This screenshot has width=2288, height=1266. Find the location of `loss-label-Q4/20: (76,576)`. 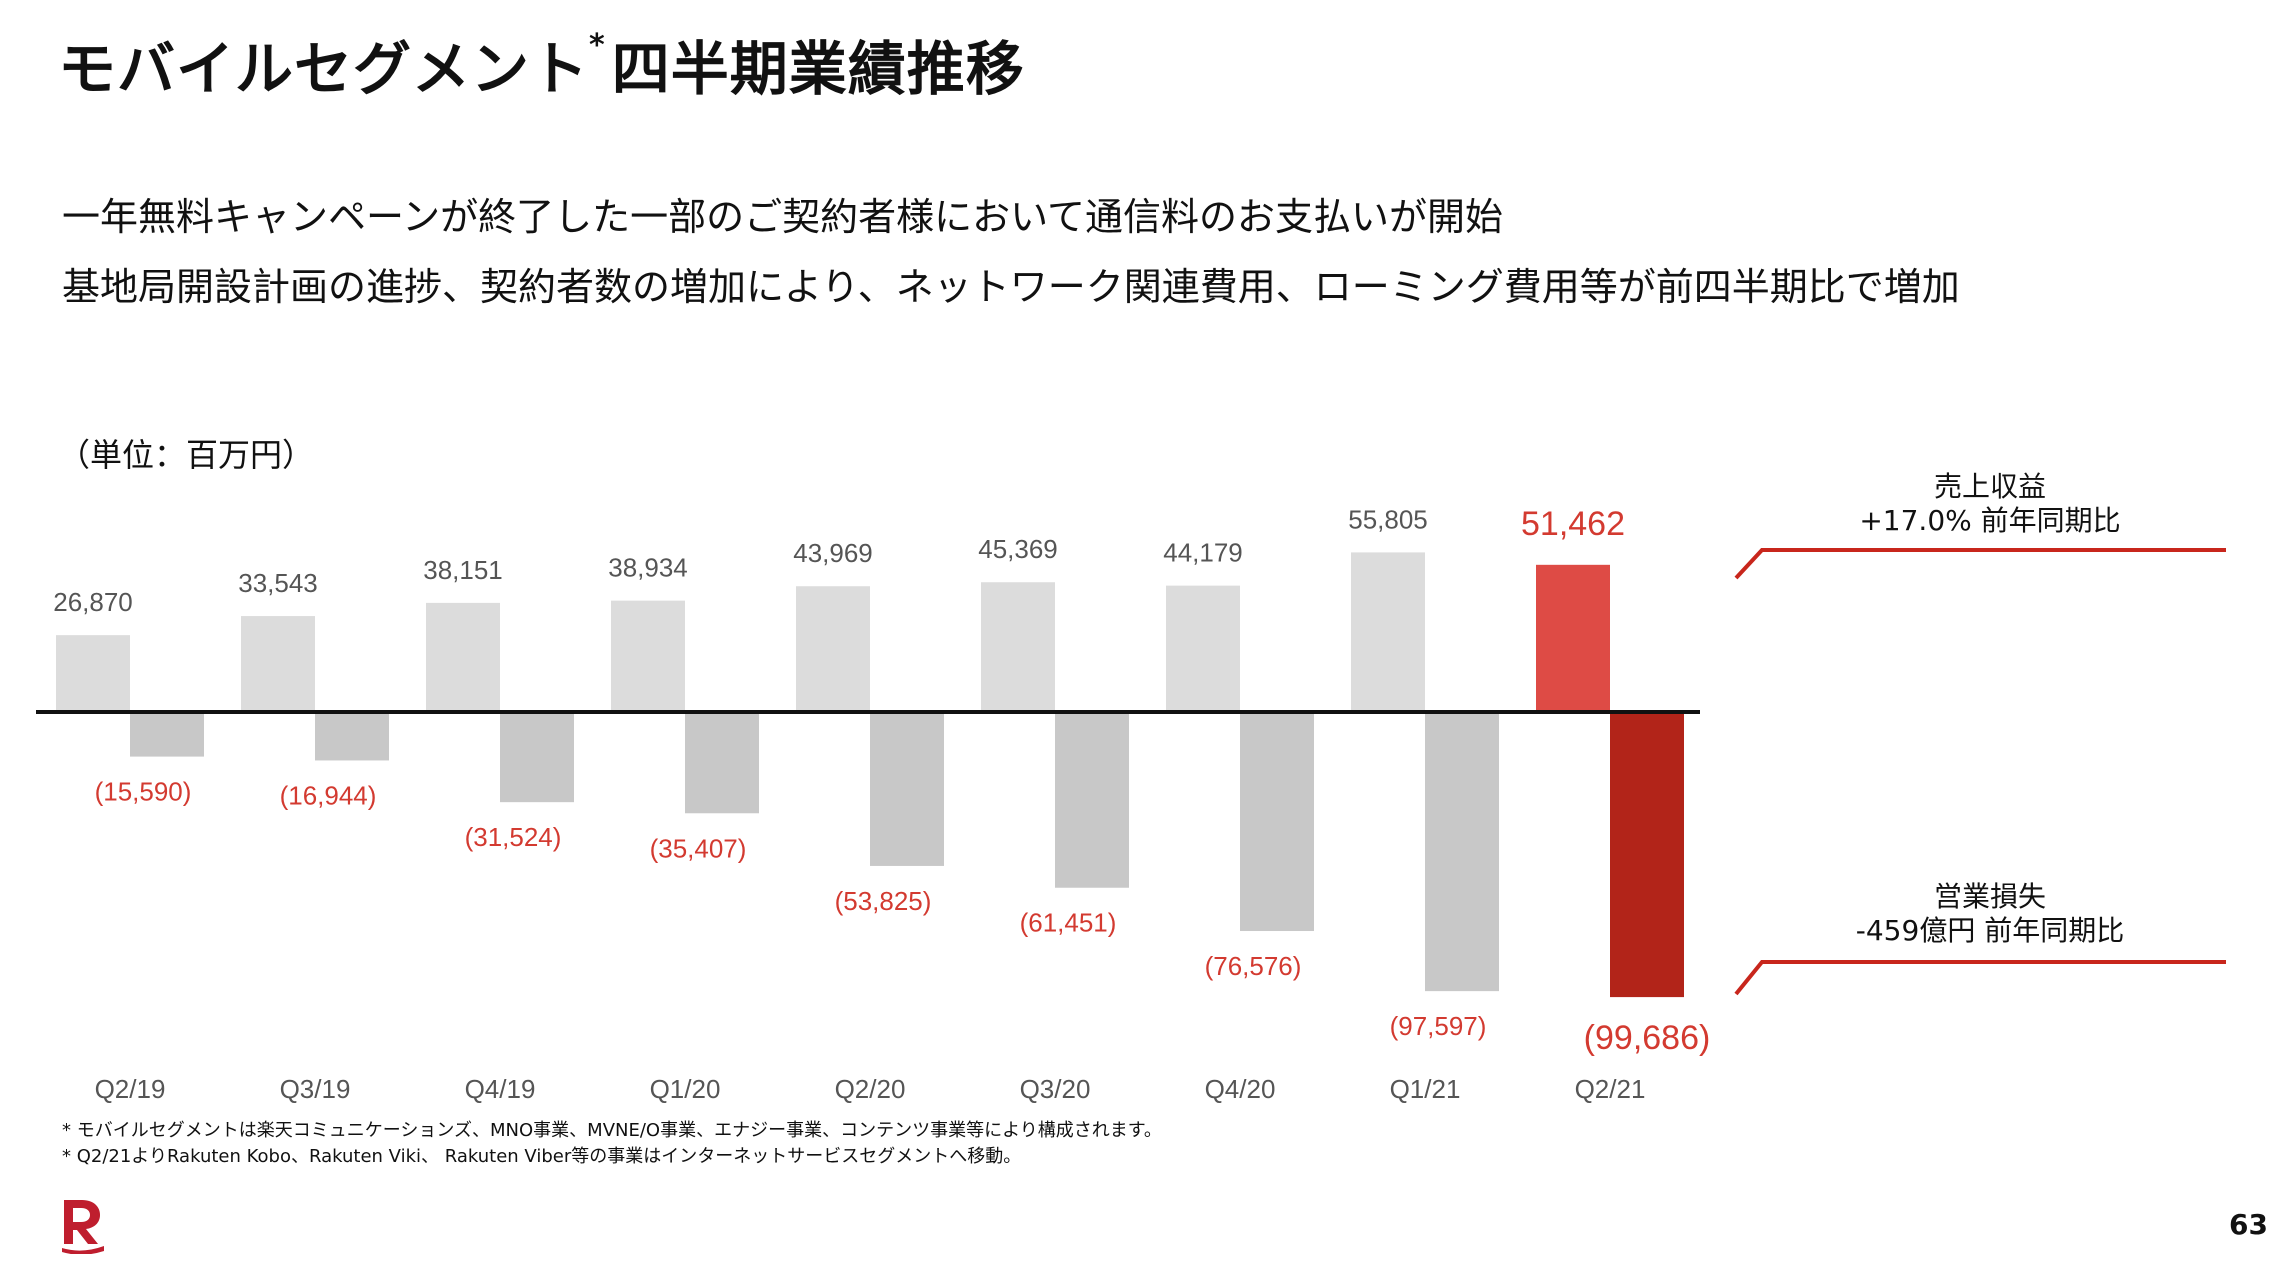

loss-label-Q4/20: (76,576) is located at coordinates (1253, 966).